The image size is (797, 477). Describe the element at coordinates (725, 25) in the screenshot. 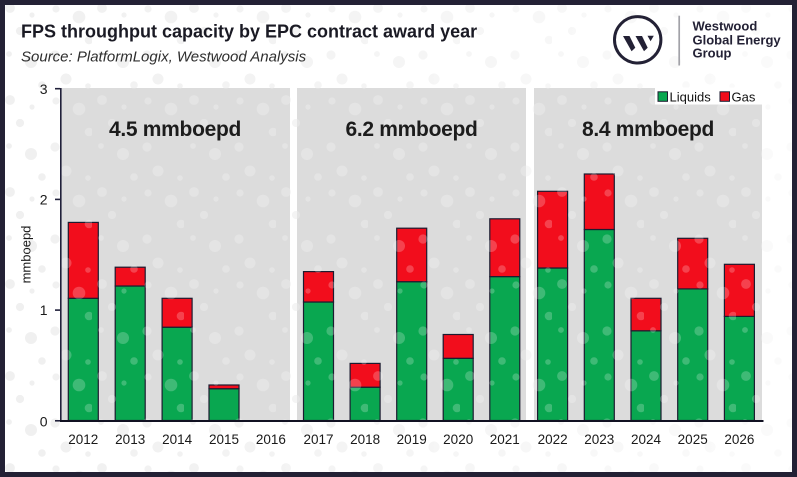

I see `svg-text: Westwood` at that location.